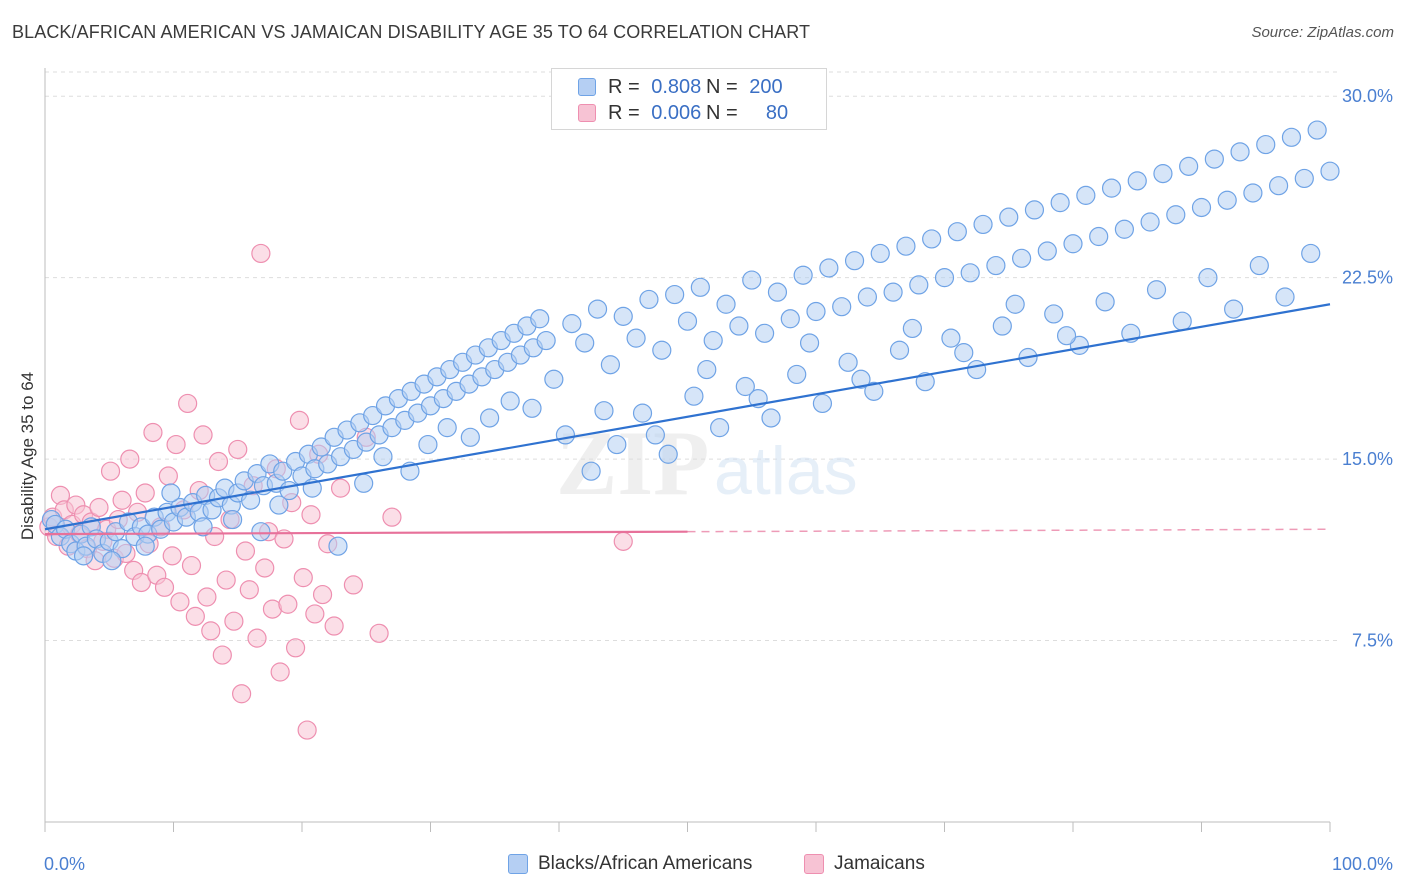  I want to click on stats-row-blacks: R = 0.808 N = 200, so click(680, 87).